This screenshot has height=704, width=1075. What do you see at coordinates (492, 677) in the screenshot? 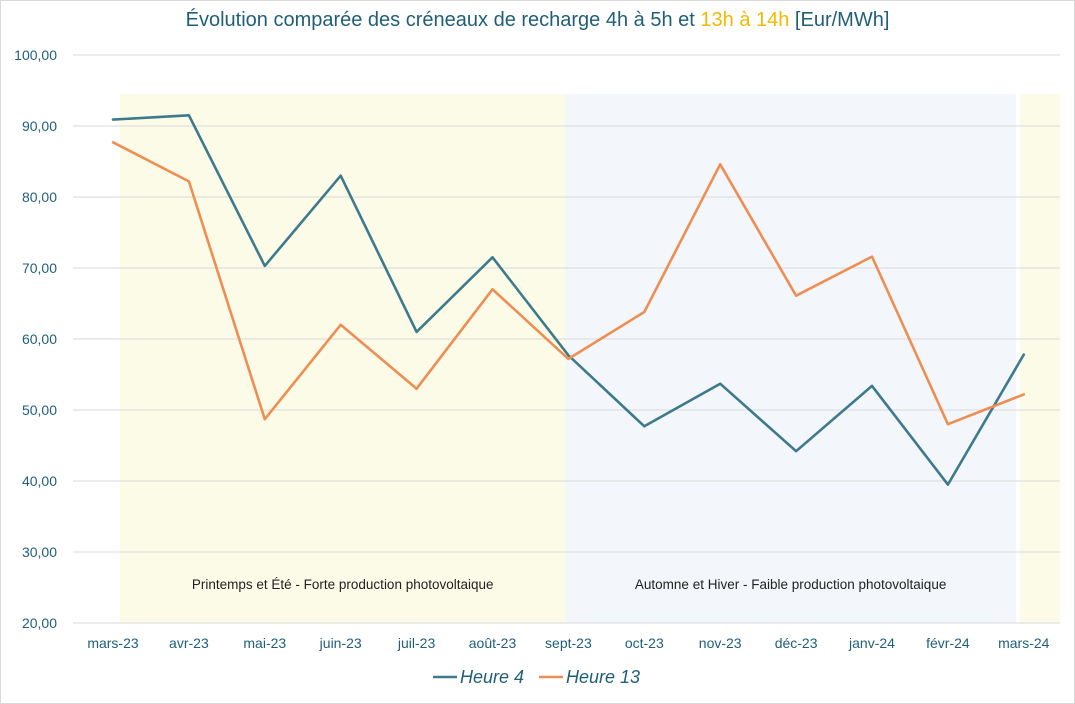
I see `legend-label-1: Heure 4` at bounding box center [492, 677].